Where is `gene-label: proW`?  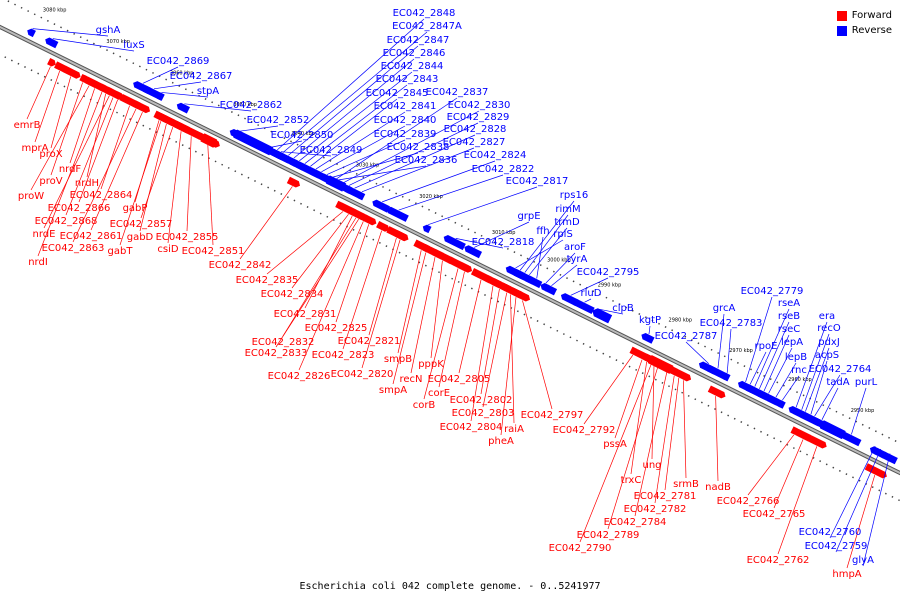
gene-label: proW is located at coordinates (31, 196).